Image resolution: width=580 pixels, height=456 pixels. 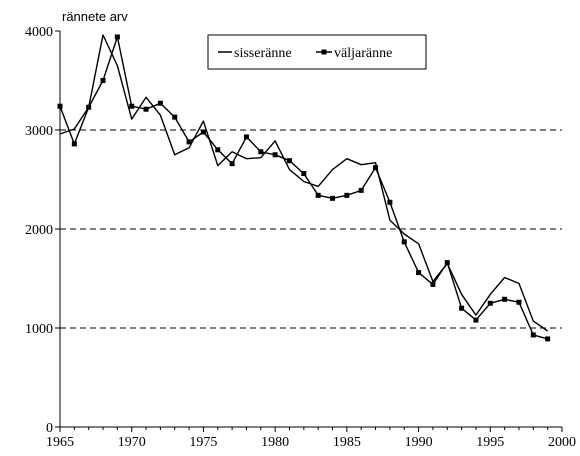 I want to click on y-tick-label-2000: 2000, so click(x=39, y=230).